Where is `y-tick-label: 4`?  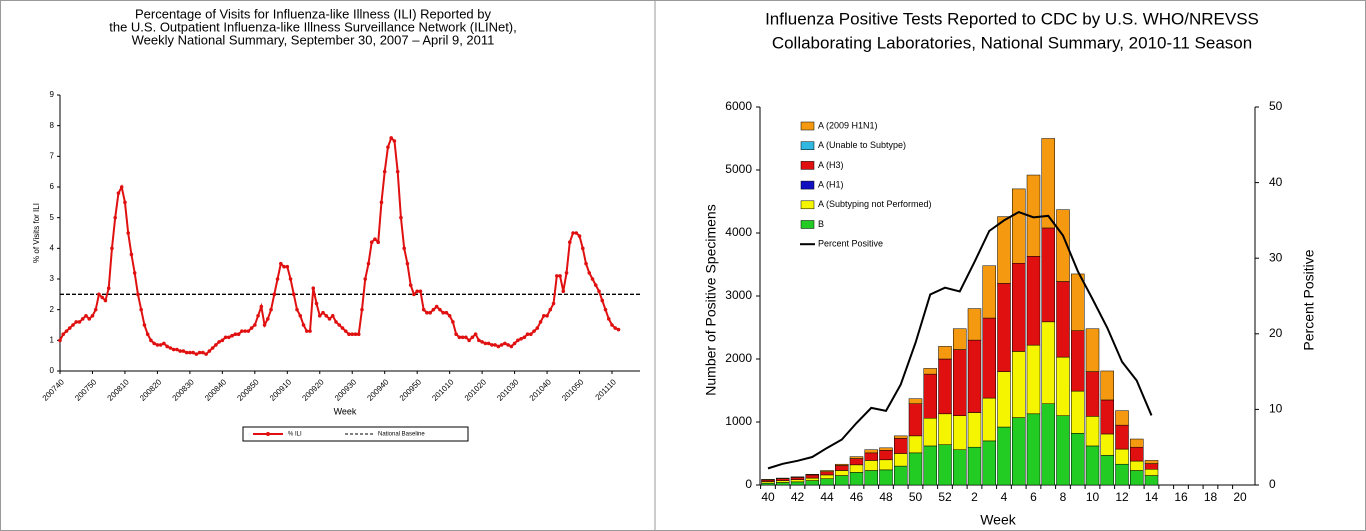
y-tick-label: 4 is located at coordinates (52, 247).